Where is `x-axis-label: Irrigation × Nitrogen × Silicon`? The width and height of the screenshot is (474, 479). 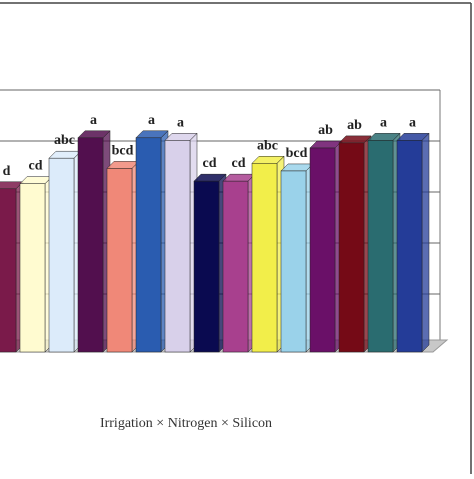
x-axis-label: Irrigation × Nitrogen × Silicon is located at coordinates (186, 423).